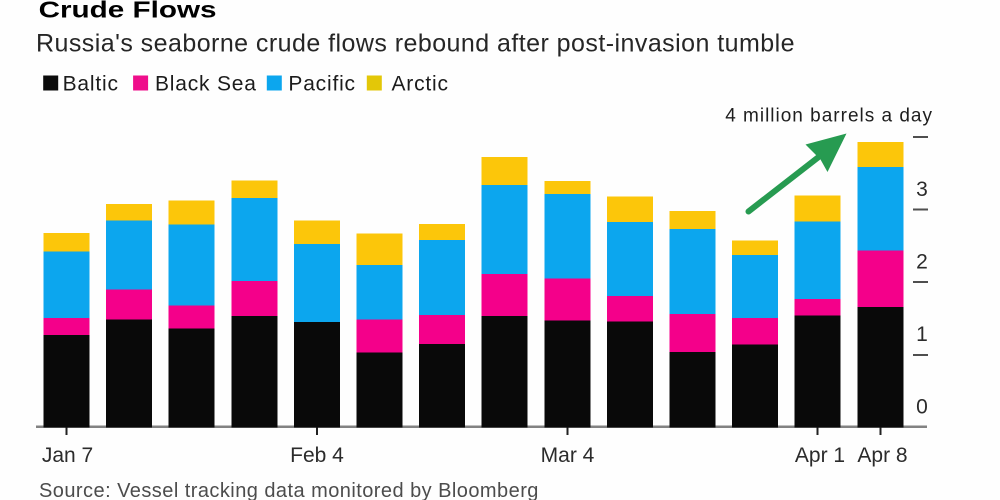  What do you see at coordinates (321, 84) in the screenshot?
I see `svg-text: Pacific` at bounding box center [321, 84].